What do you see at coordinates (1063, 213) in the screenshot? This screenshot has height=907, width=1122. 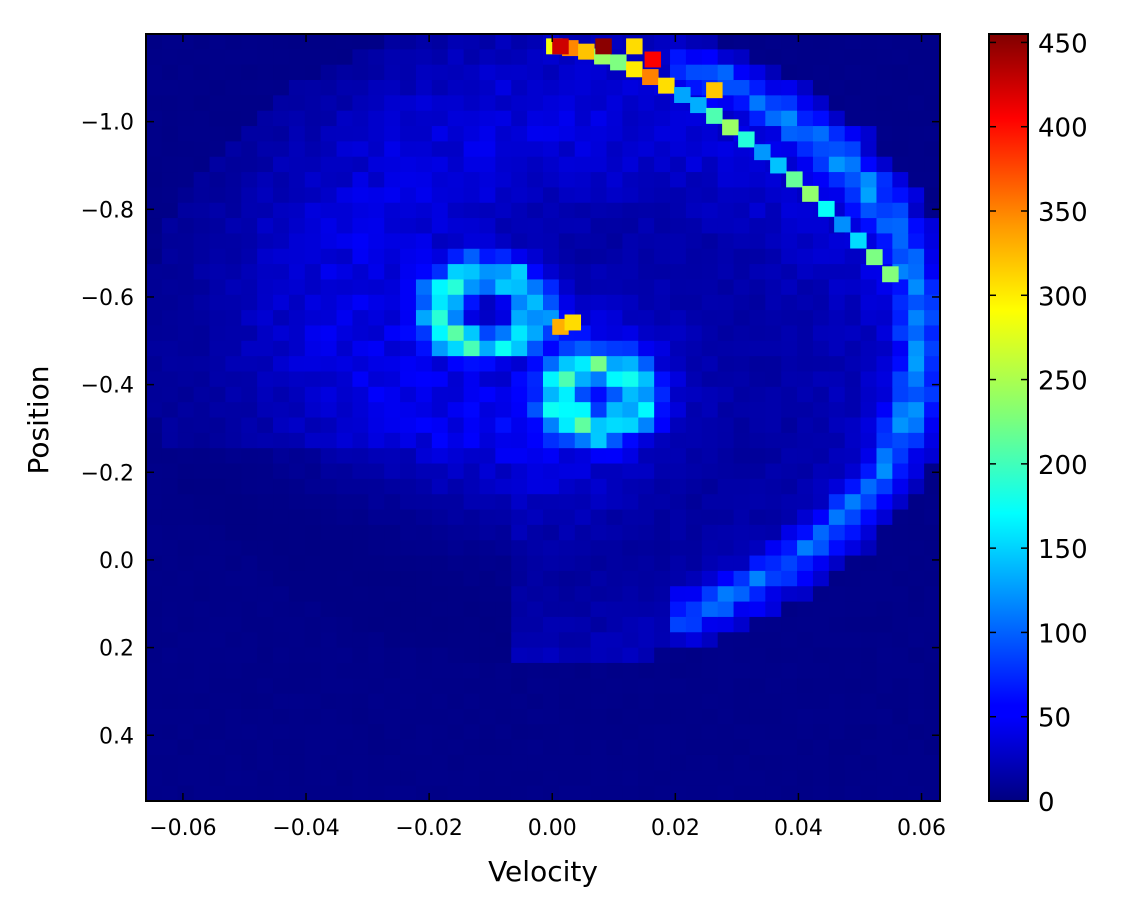 I see `colorbar-tick-label: 350` at bounding box center [1063, 213].